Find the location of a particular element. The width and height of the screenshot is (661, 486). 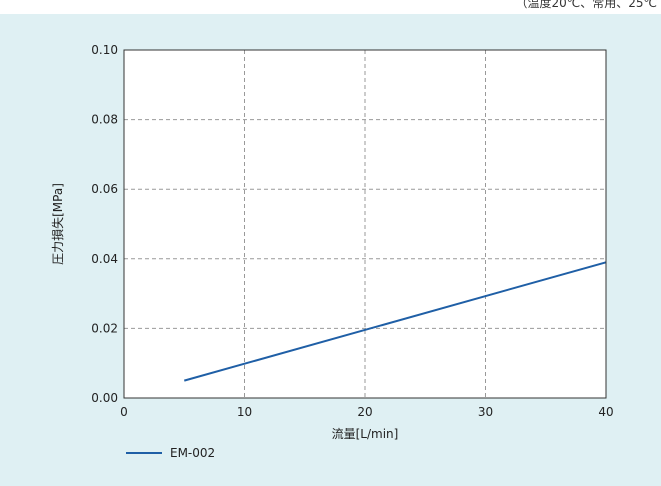

y-tick-label: 0.08 is located at coordinates (104, 120).